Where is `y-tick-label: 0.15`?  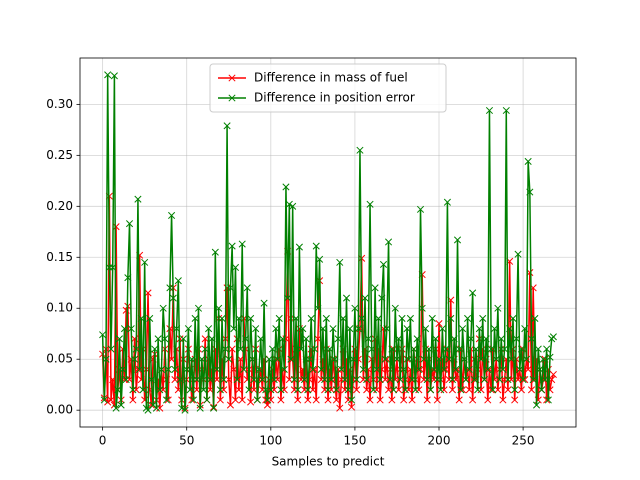
y-tick-label: 0.15 is located at coordinates (59, 257).